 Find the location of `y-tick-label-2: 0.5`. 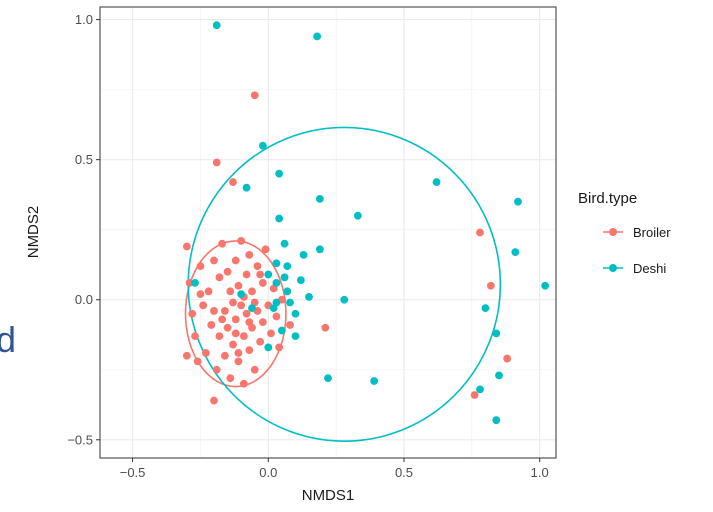

y-tick-label-2: 0.5 is located at coordinates (84, 159).